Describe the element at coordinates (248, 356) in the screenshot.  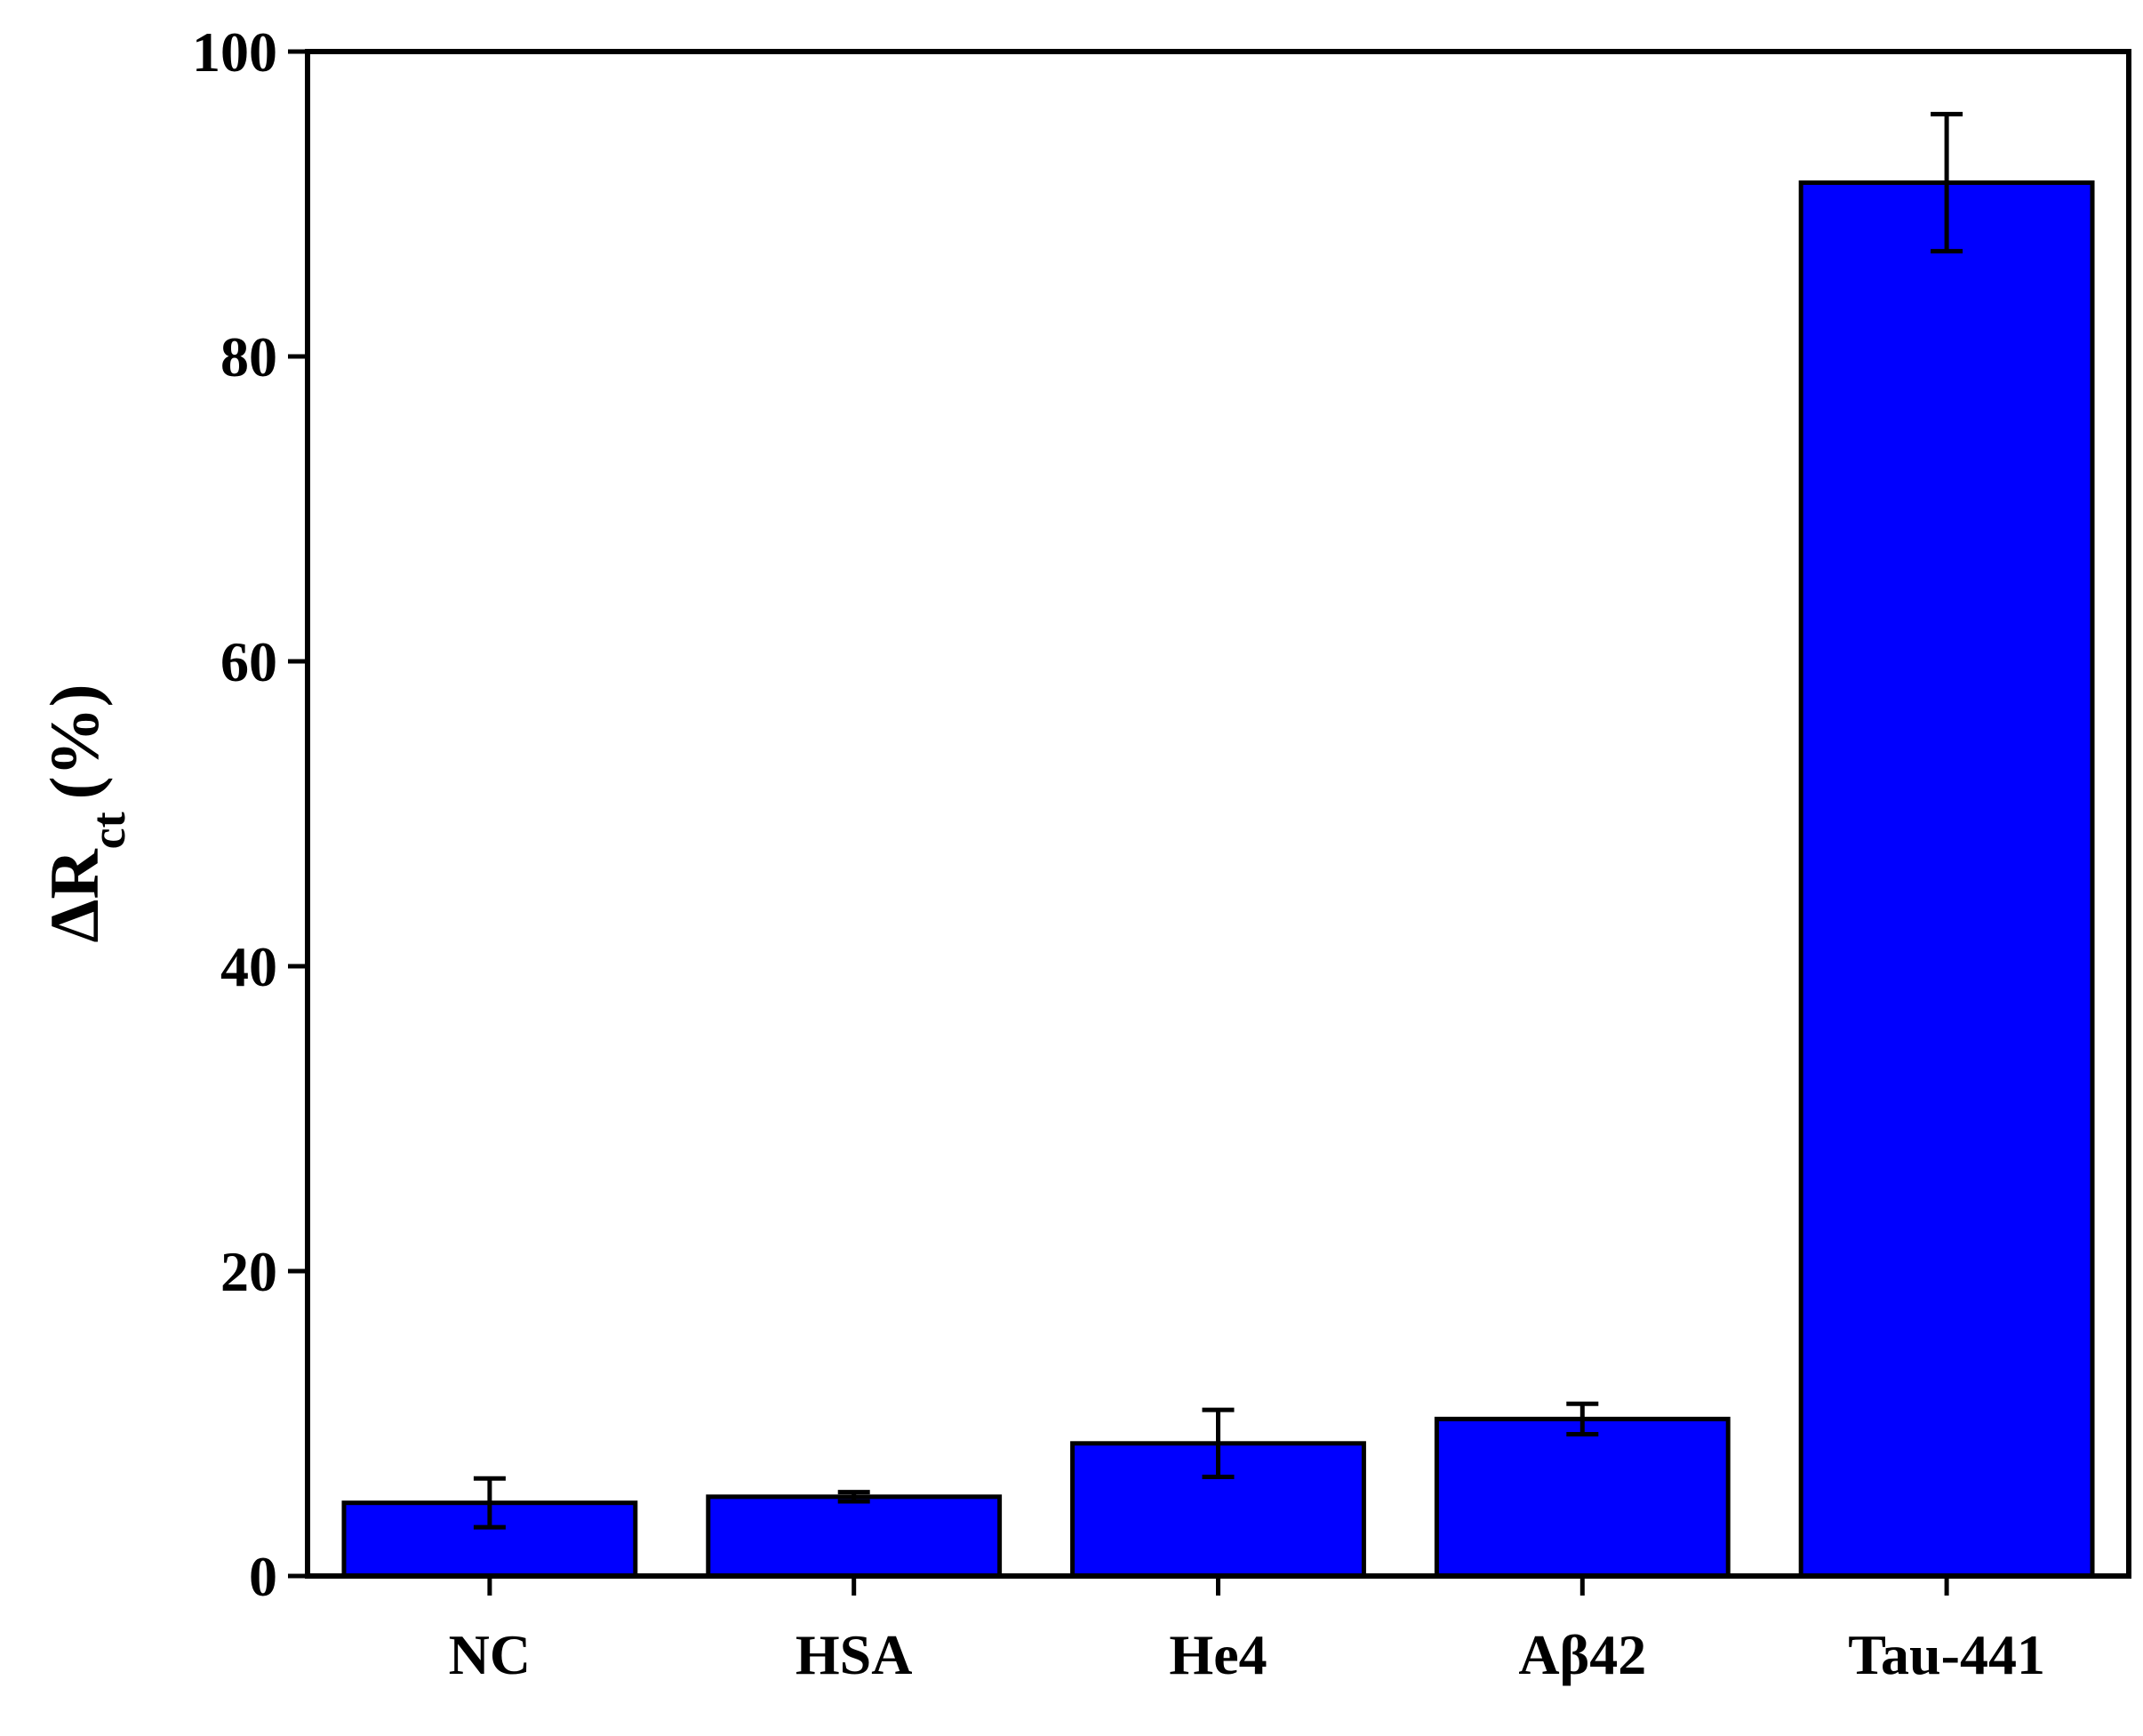
I see `y-tick-label: 80` at that location.